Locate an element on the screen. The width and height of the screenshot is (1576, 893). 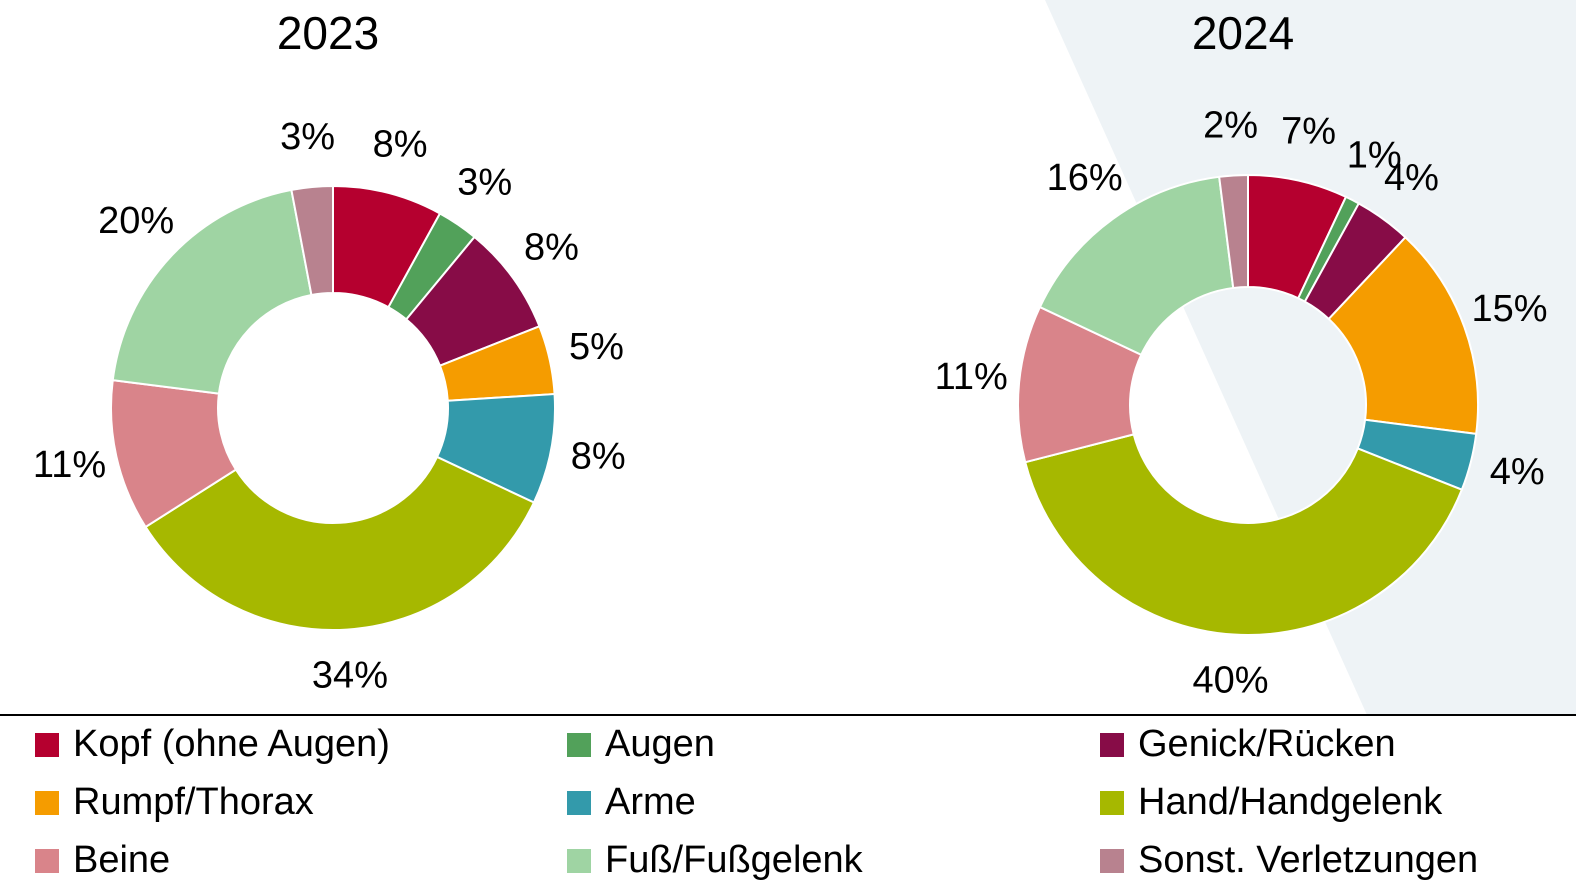
data-label: 5% is located at coordinates (596, 347).